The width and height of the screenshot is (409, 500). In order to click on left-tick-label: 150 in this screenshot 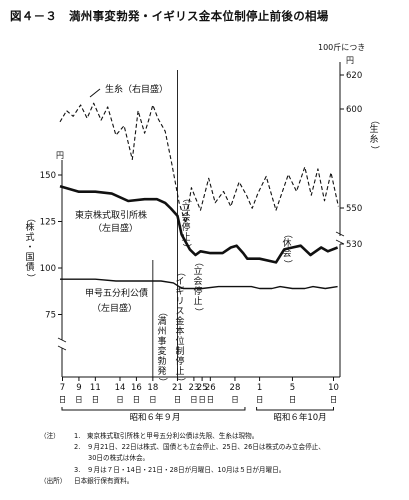, I will do `click(48, 176)`.